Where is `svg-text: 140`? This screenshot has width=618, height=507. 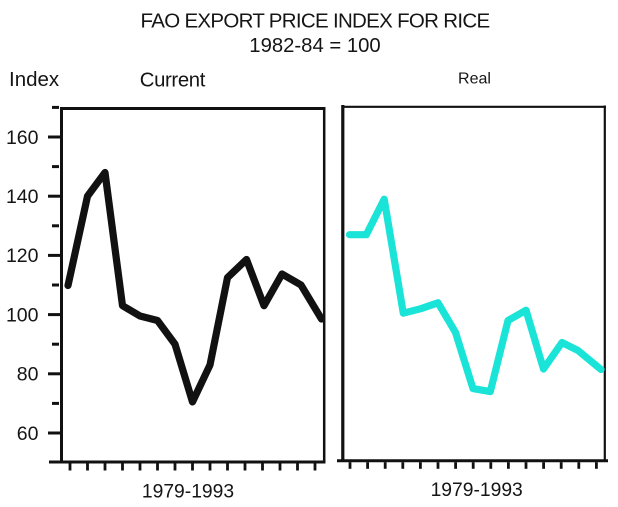 svg-text: 140 is located at coordinates (22, 197).